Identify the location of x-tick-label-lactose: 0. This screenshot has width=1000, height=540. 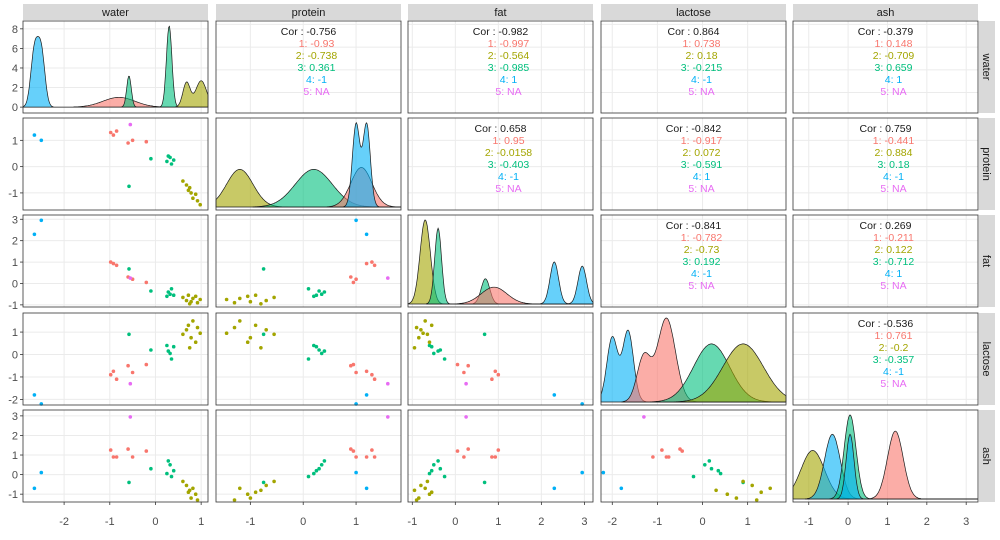
(702, 522).